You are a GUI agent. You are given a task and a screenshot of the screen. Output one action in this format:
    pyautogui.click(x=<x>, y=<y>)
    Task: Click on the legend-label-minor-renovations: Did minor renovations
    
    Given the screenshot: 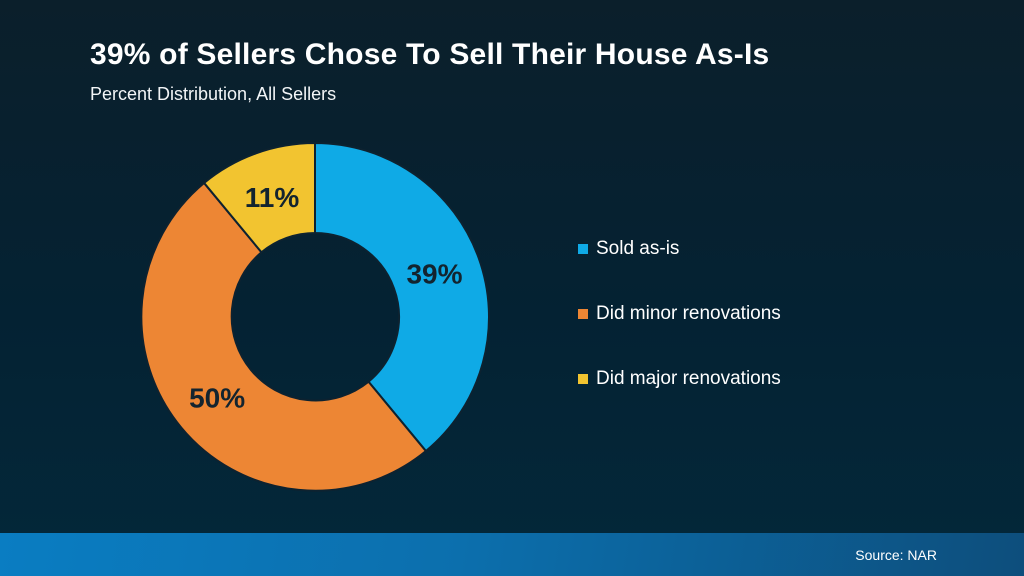 What is the action you would take?
    pyautogui.click(x=688, y=313)
    